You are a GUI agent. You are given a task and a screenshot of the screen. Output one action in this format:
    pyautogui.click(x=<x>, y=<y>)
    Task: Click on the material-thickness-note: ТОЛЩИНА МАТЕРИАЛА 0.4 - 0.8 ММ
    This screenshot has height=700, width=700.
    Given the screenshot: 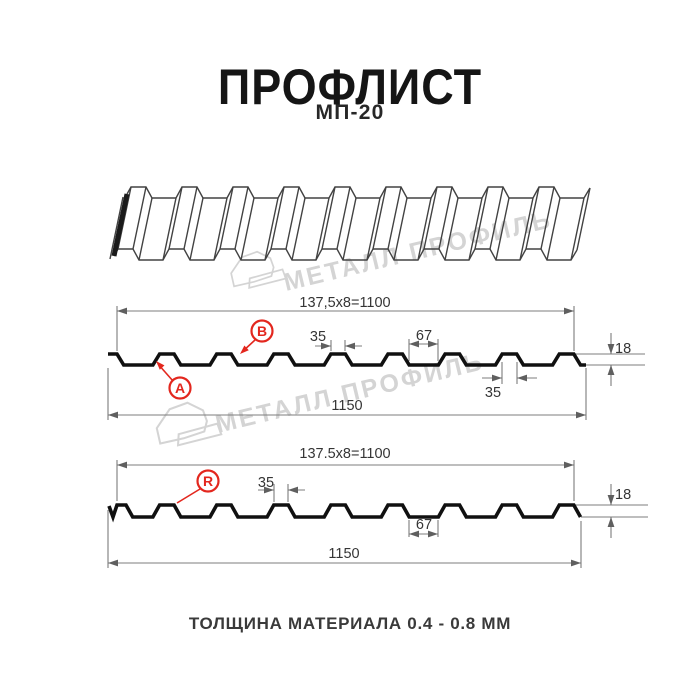 What is the action you would take?
    pyautogui.click(x=350, y=623)
    